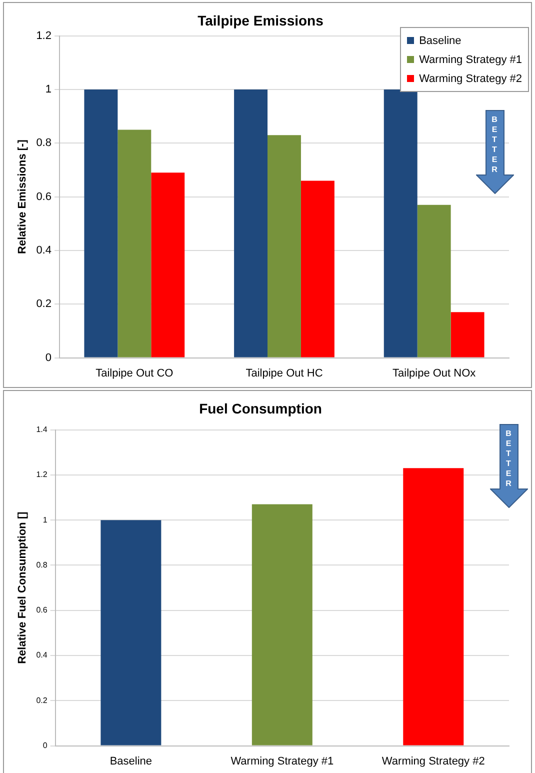  Describe the element at coordinates (131, 761) in the screenshot. I see `x-tick-label: Baseline` at that location.